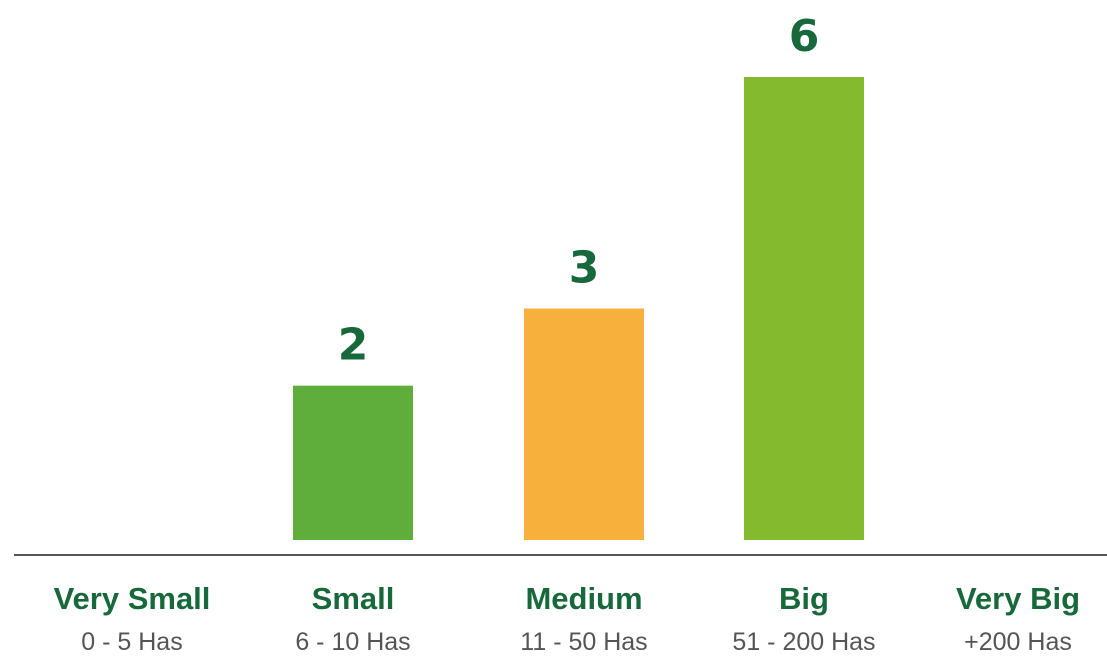 The width and height of the screenshot is (1107, 663). I want to click on category-label-small: Small, so click(353, 598).